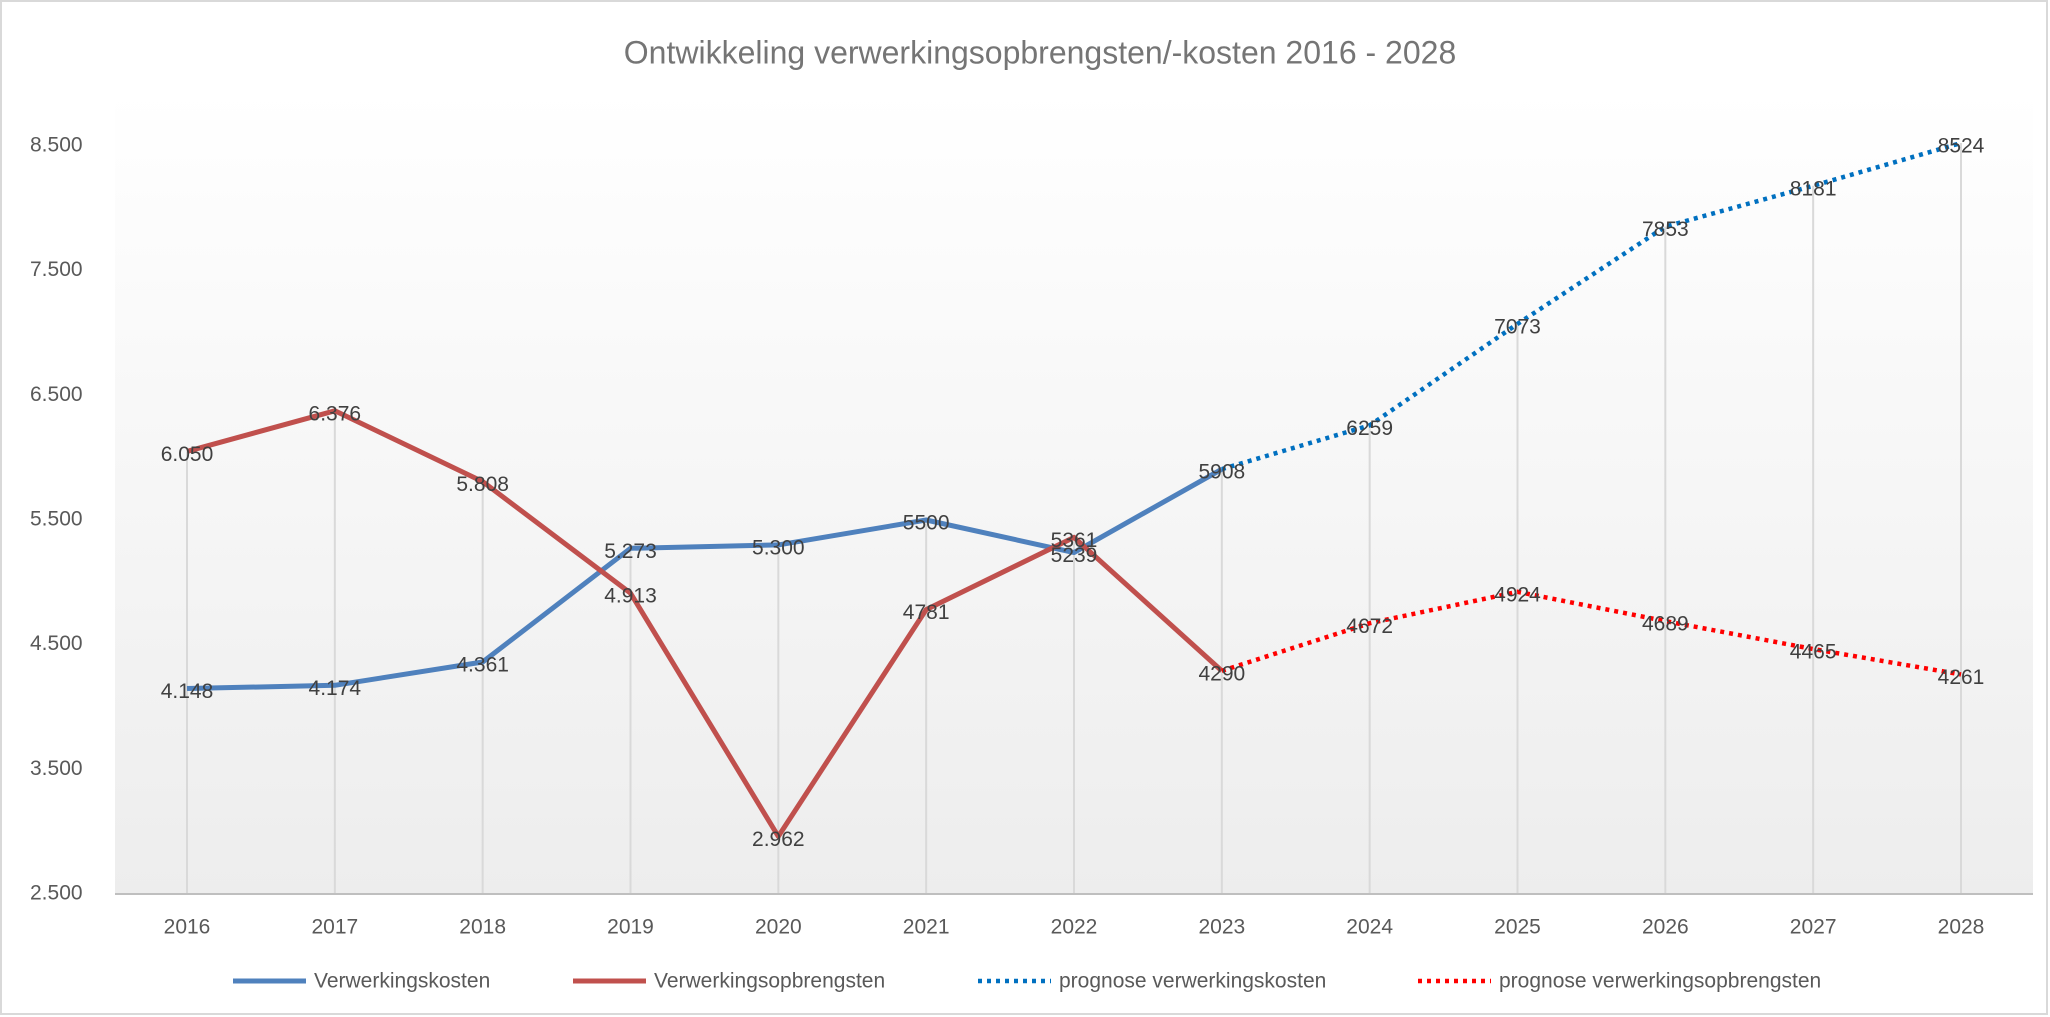 The image size is (2050, 1017). What do you see at coordinates (482, 484) in the screenshot?
I see `data-label: 5.808` at bounding box center [482, 484].